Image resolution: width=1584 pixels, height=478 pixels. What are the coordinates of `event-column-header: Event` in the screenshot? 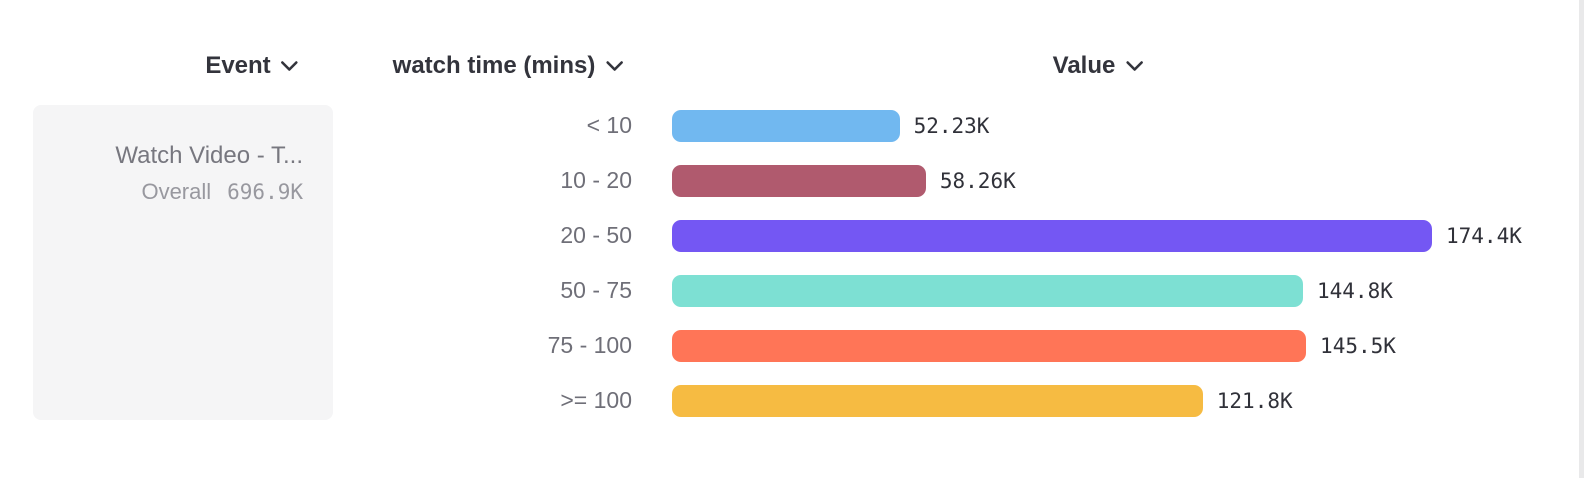 It's located at (251, 66).